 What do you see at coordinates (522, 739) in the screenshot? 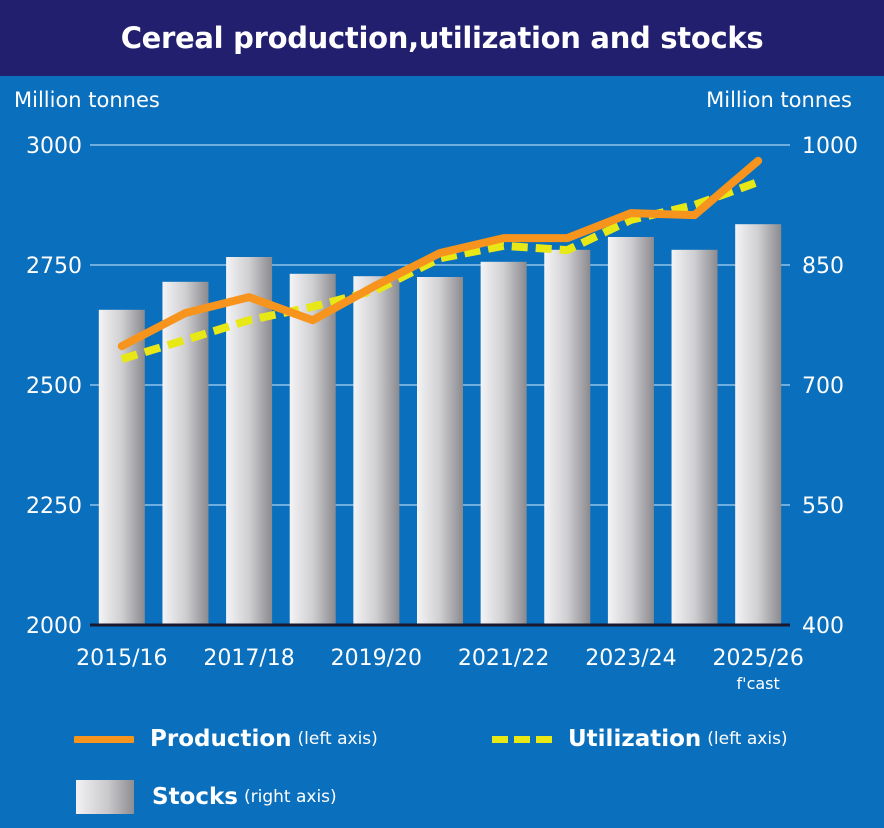
I see `utilization-swatch` at bounding box center [522, 739].